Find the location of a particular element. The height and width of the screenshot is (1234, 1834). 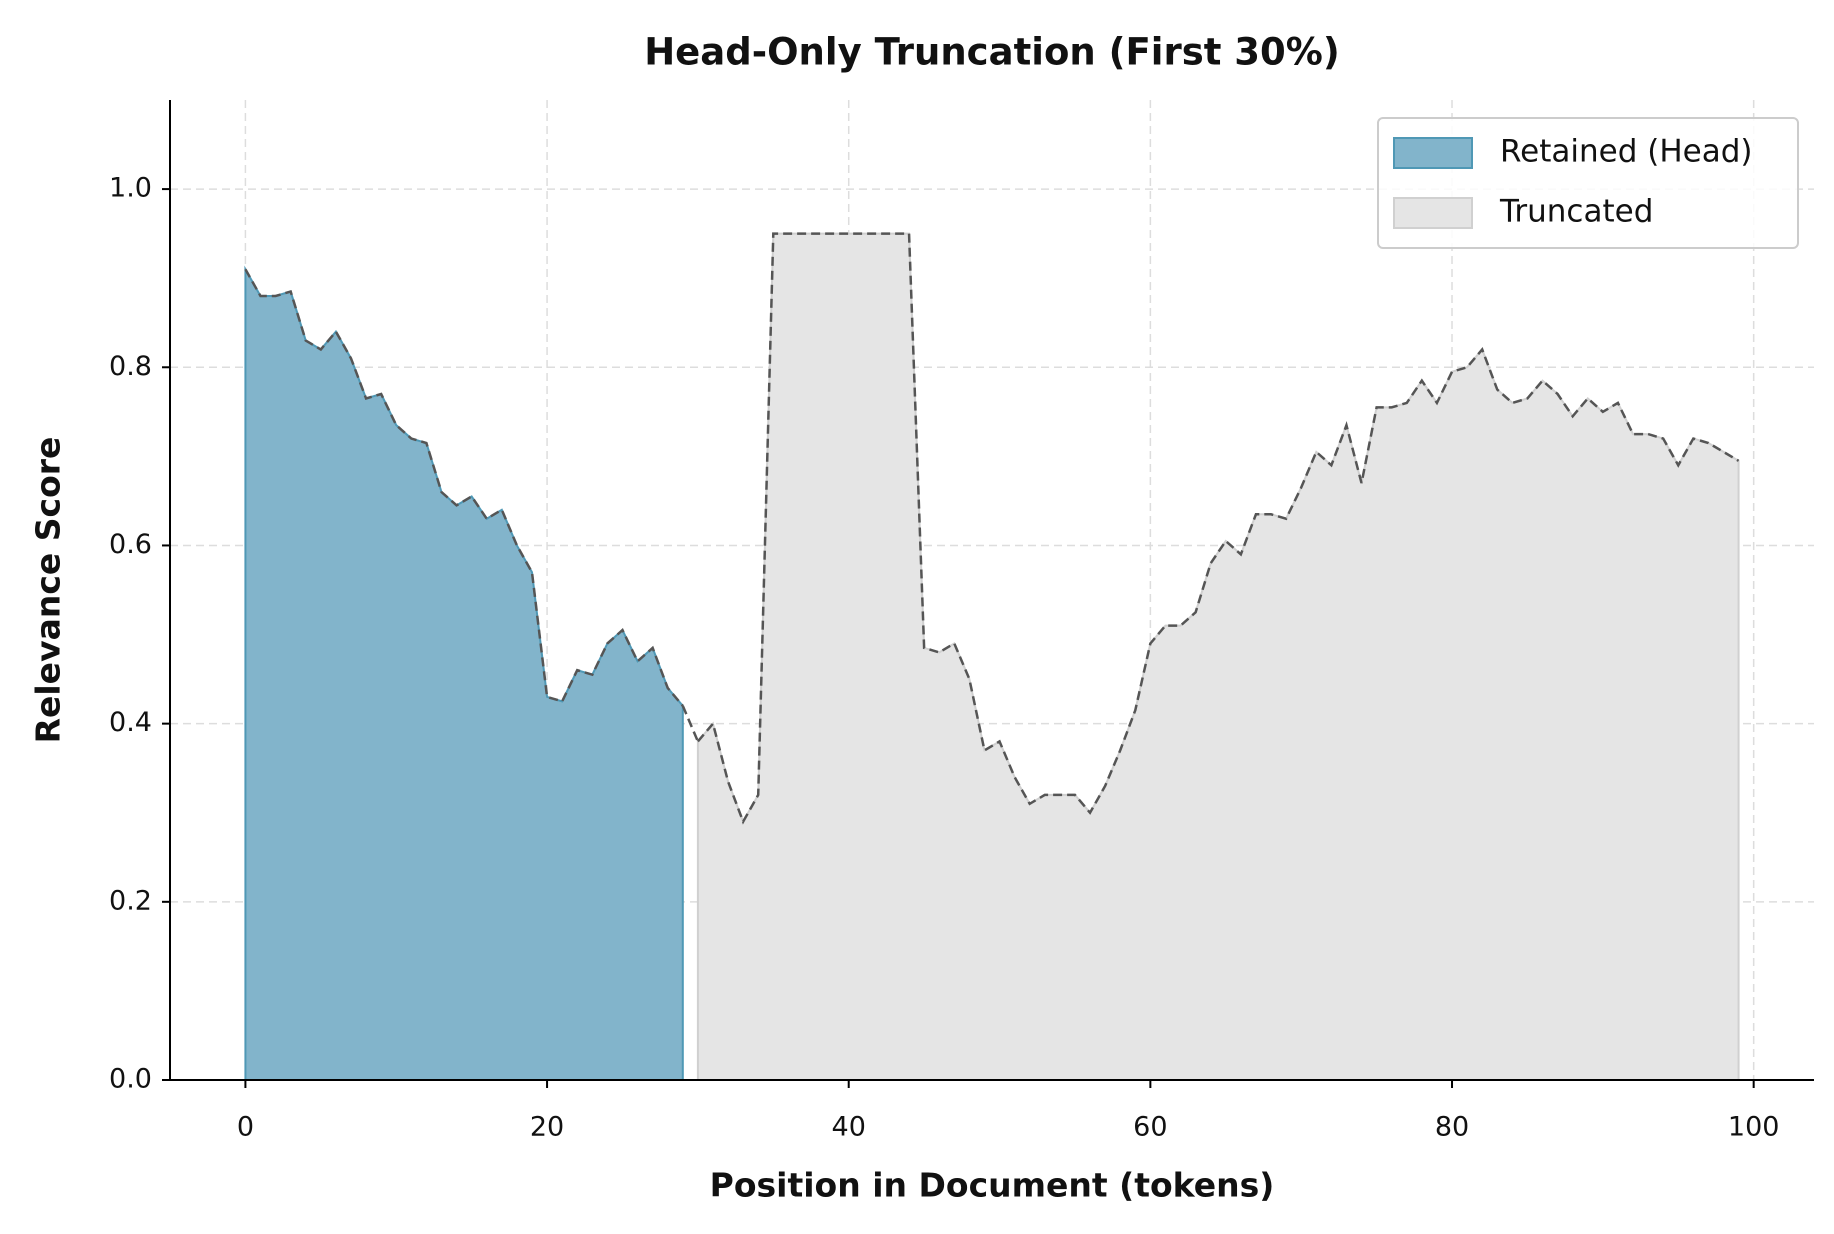

y-tick-label: 0.6 is located at coordinates (130, 544).